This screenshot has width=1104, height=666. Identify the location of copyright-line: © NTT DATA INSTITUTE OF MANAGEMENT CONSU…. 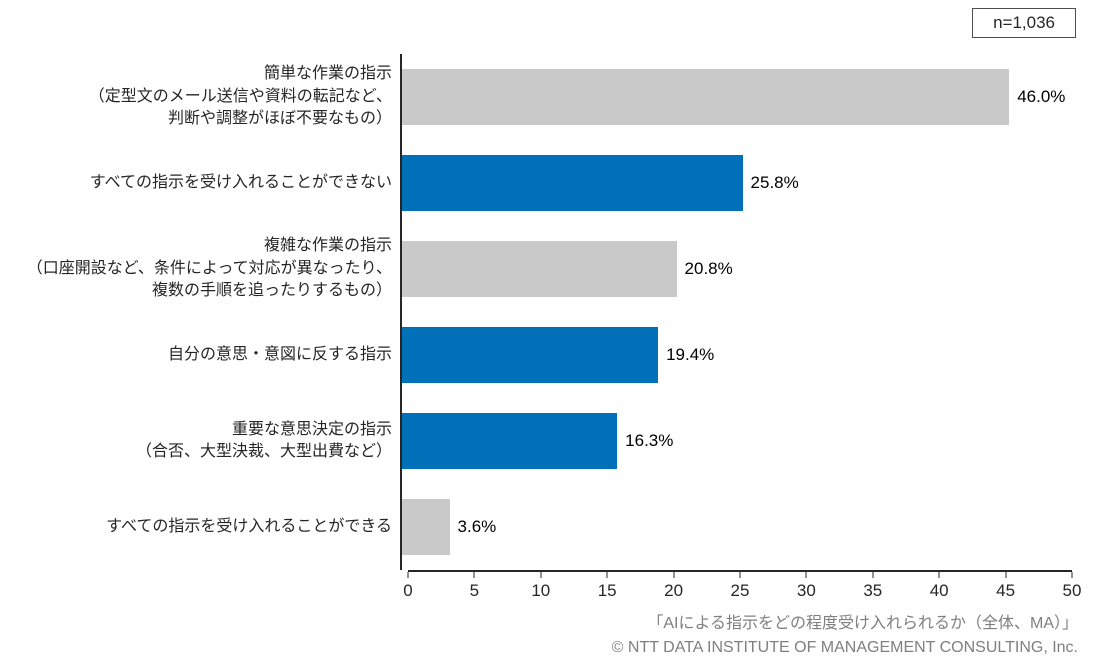
(844, 647).